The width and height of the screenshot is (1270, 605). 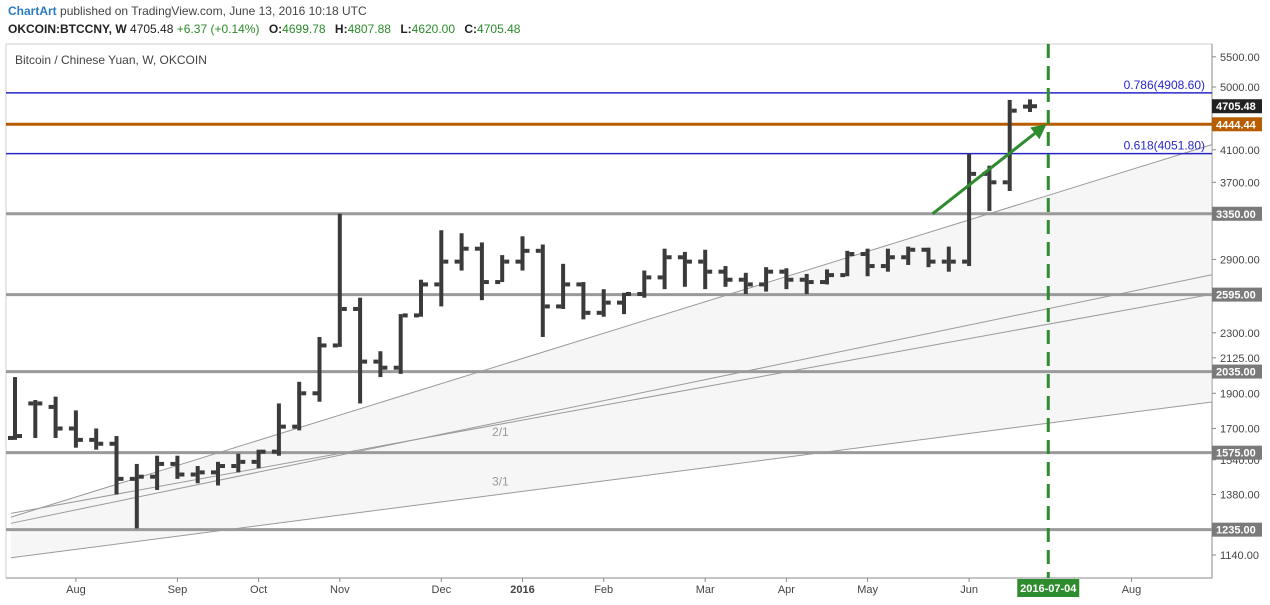 What do you see at coordinates (442, 590) in the screenshot?
I see `x-tick-label: Dec` at bounding box center [442, 590].